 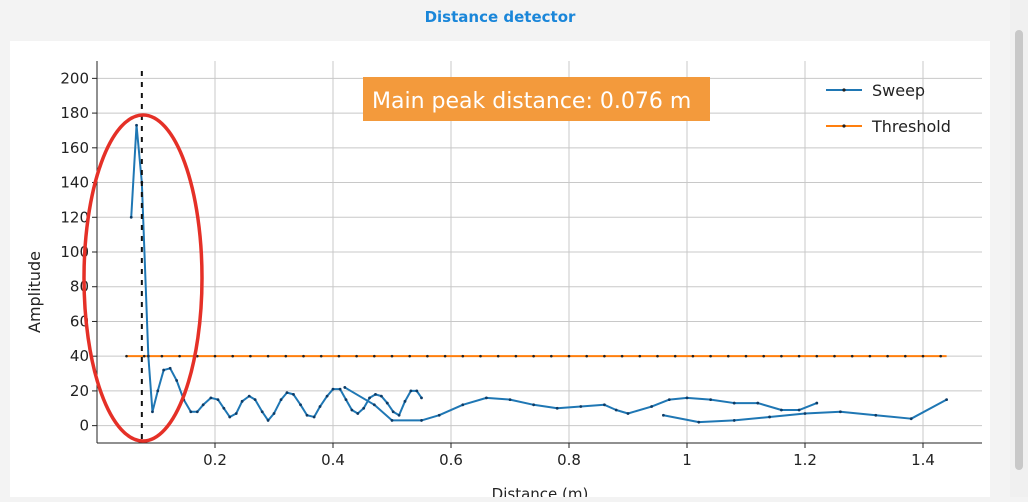 What do you see at coordinates (911, 126) in the screenshot?
I see `legend-label: Threshold` at bounding box center [911, 126].